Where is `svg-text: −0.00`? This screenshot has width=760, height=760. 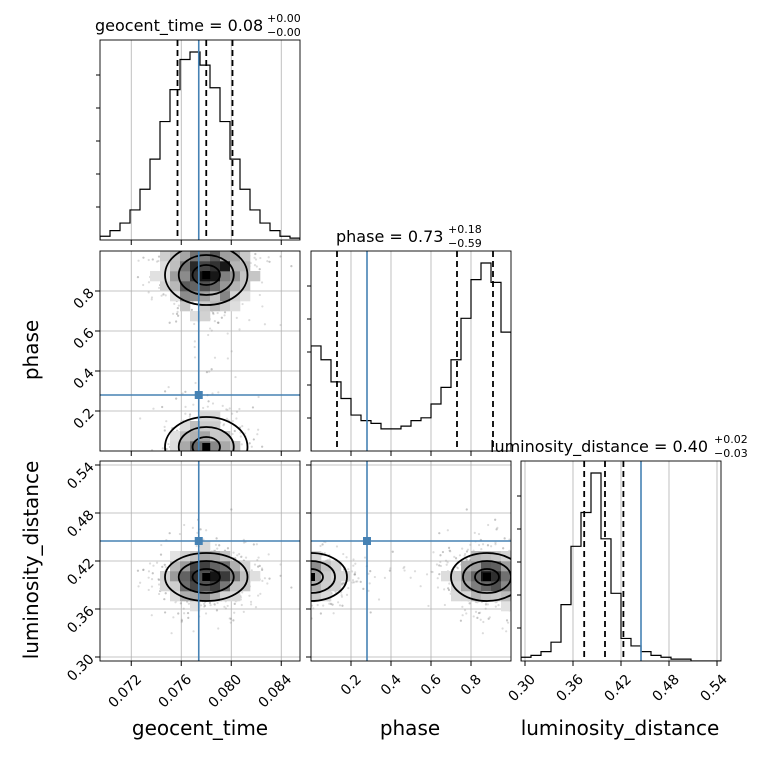
svg-text: −0.00 is located at coordinates (284, 32).